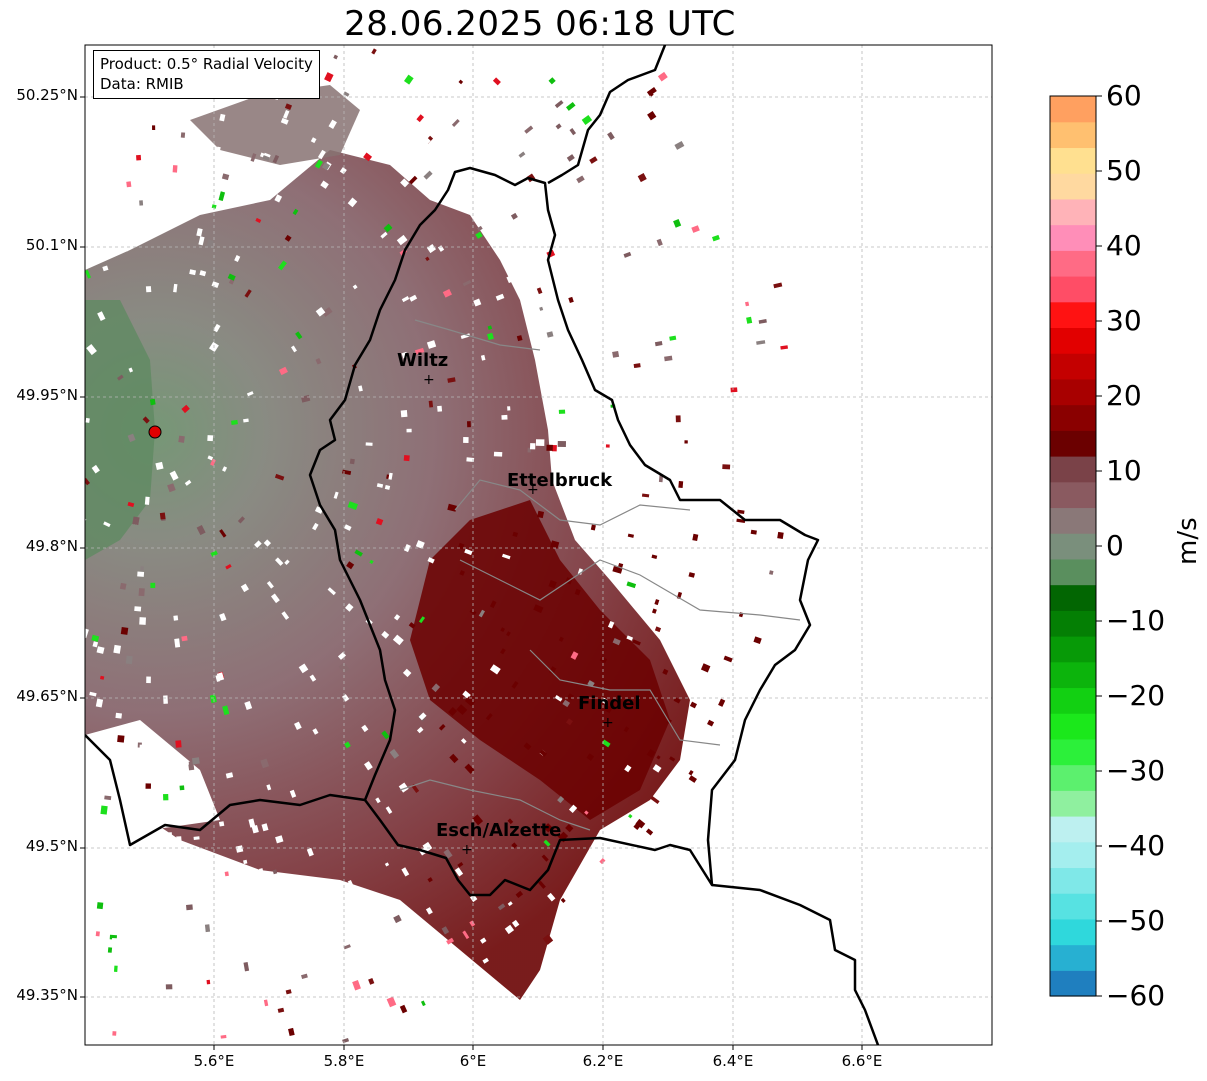  What do you see at coordinates (344, 1061) in the screenshot?
I see `lon-label: 5.8°E` at bounding box center [344, 1061].